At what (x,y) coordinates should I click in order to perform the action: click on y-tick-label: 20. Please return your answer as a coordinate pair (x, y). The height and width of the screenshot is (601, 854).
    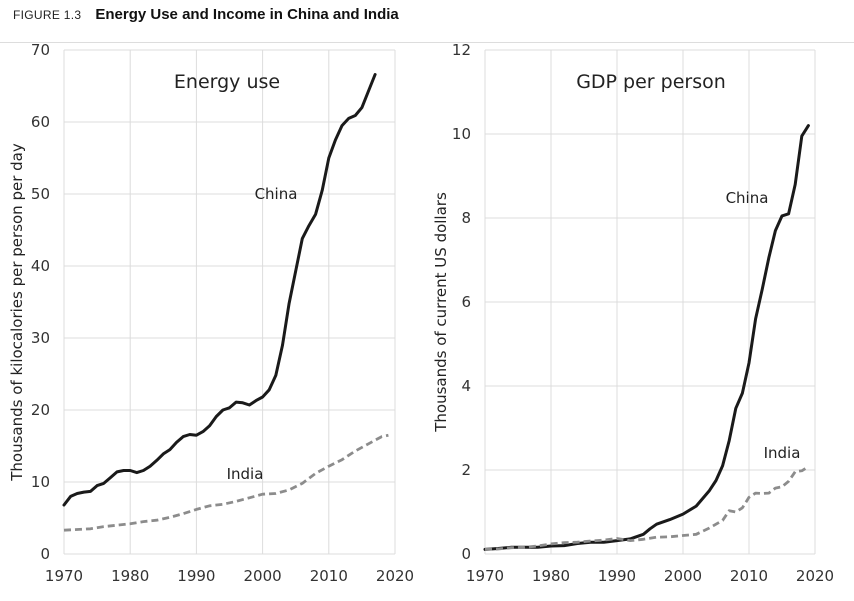
    Looking at the image, I should click on (40, 410).